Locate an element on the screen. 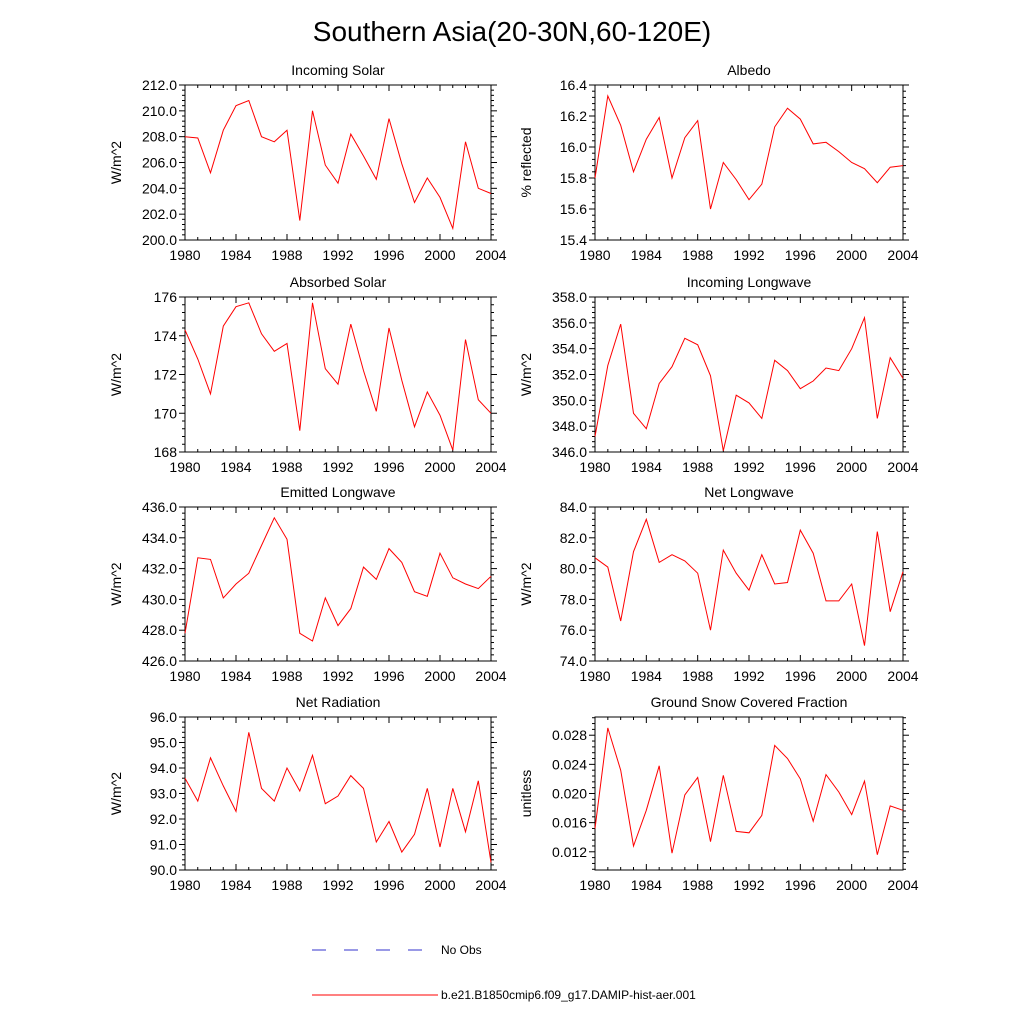  y-tick-label: 170 is located at coordinates (166, 413).